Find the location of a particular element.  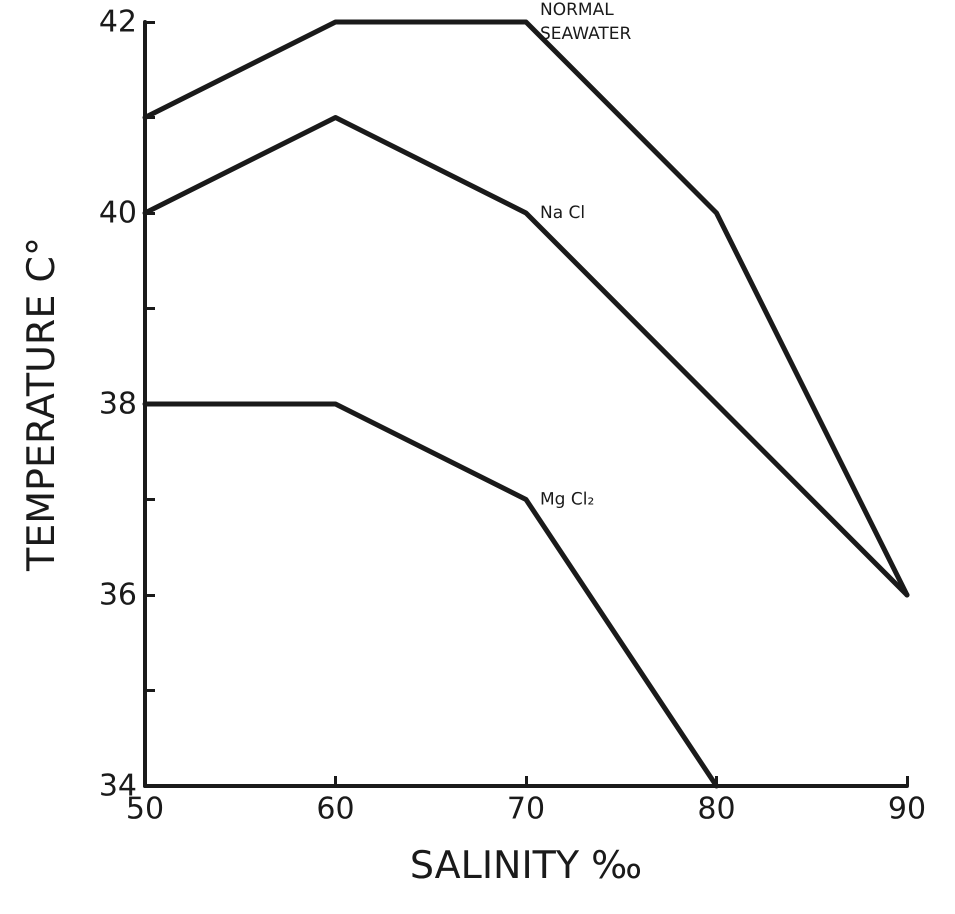

x-tick-label: 90 is located at coordinates (907, 809).